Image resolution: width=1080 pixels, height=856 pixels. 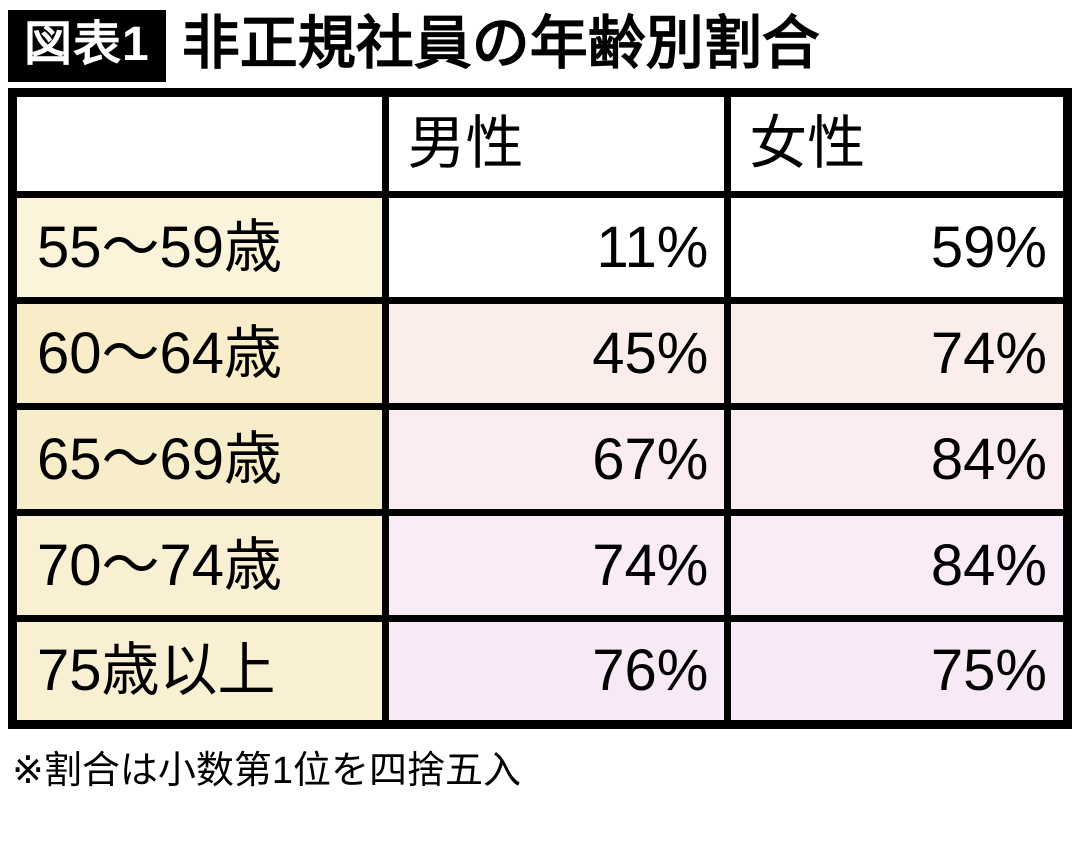 I want to click on table-row: 60〜64歳 45% 74%, so click(x=539, y=353).